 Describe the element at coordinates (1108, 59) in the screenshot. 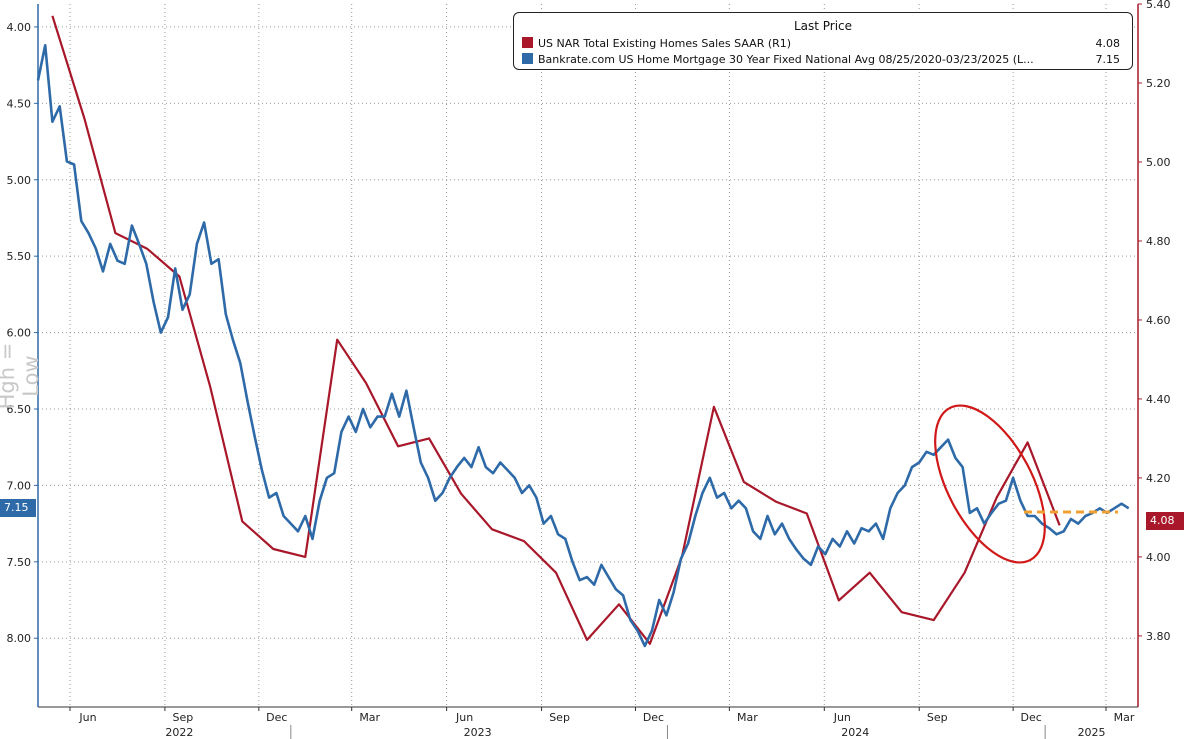

I see `legend-value-mortgage: 7.15` at that location.